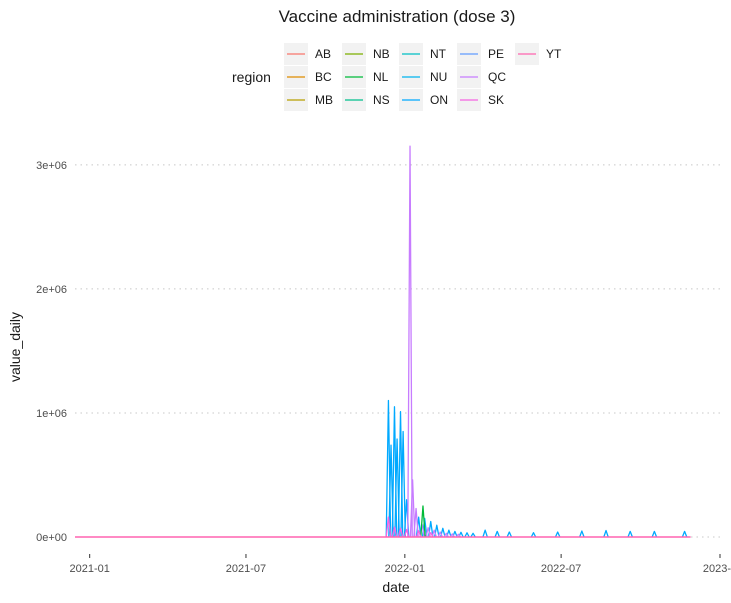 The height and width of the screenshot is (603, 731). Describe the element at coordinates (554, 54) in the screenshot. I see `legend-label-YT: YT` at that location.